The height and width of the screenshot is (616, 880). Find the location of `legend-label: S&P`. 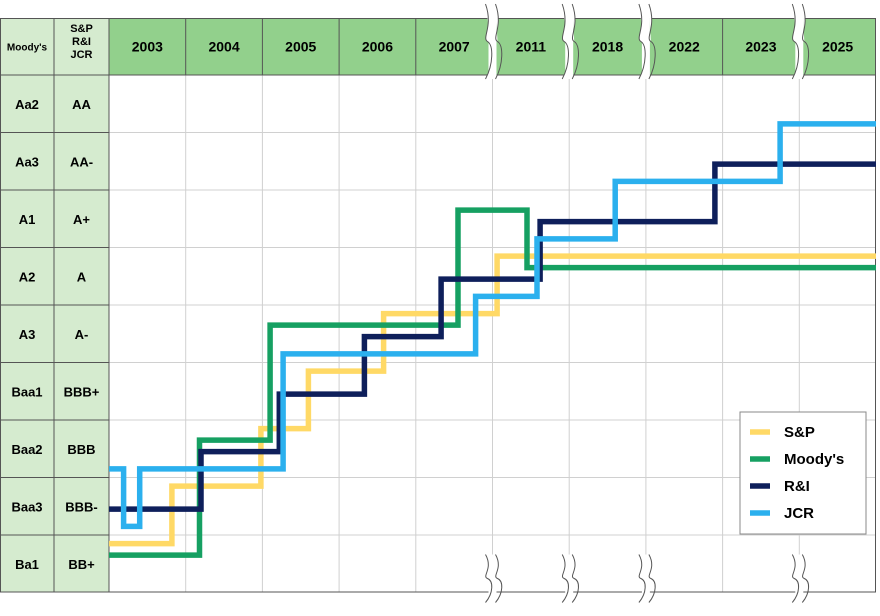

legend-label: S&P is located at coordinates (799, 432).